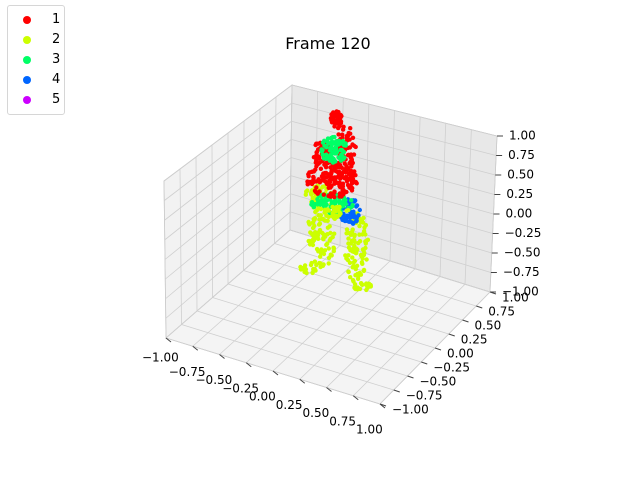 Image resolution: width=640 pixels, height=480 pixels. Describe the element at coordinates (289, 405) in the screenshot. I see `x-tick-label: 0.25` at that location.